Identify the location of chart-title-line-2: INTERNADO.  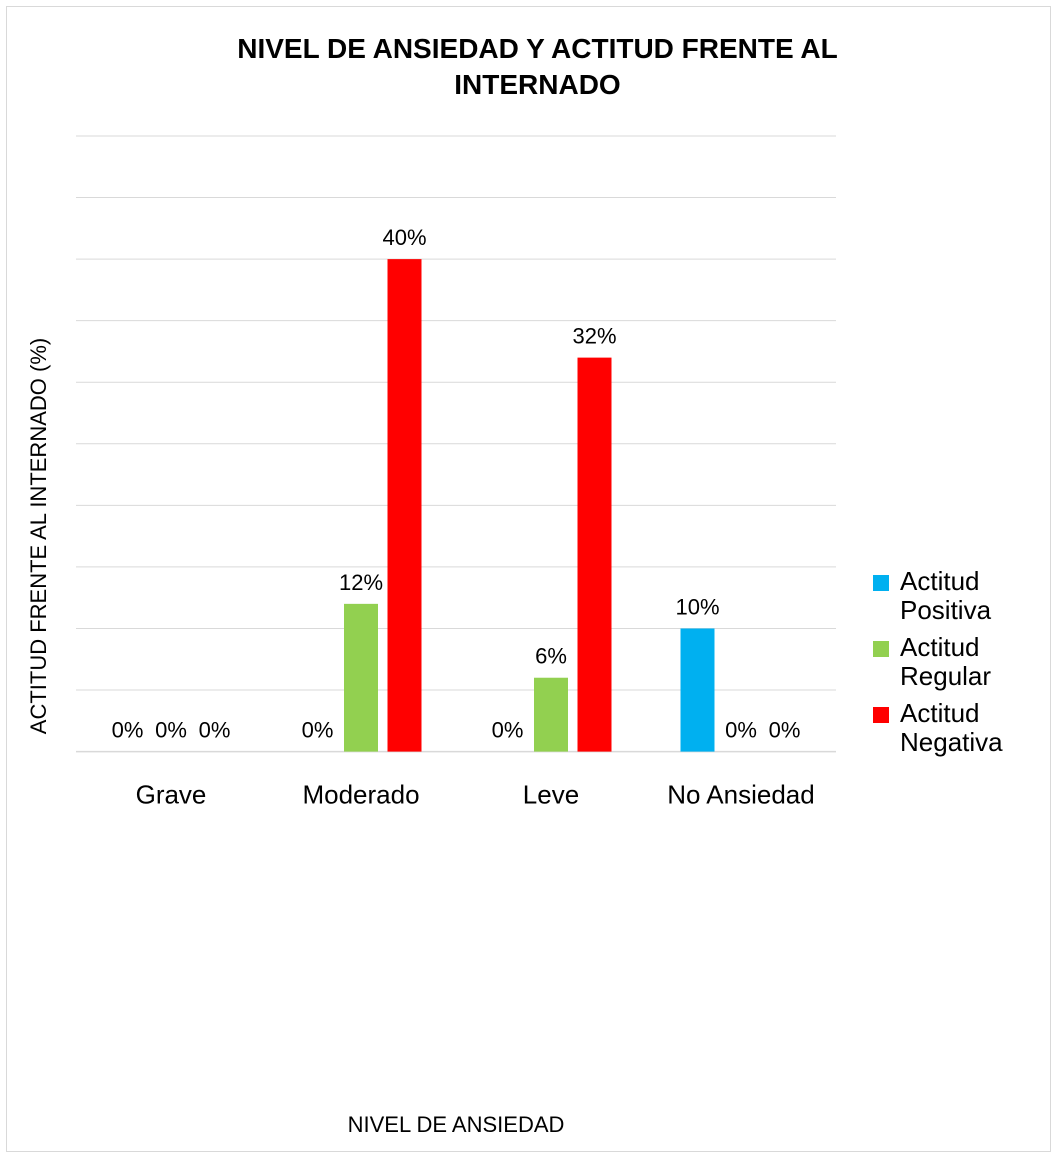
(537, 84).